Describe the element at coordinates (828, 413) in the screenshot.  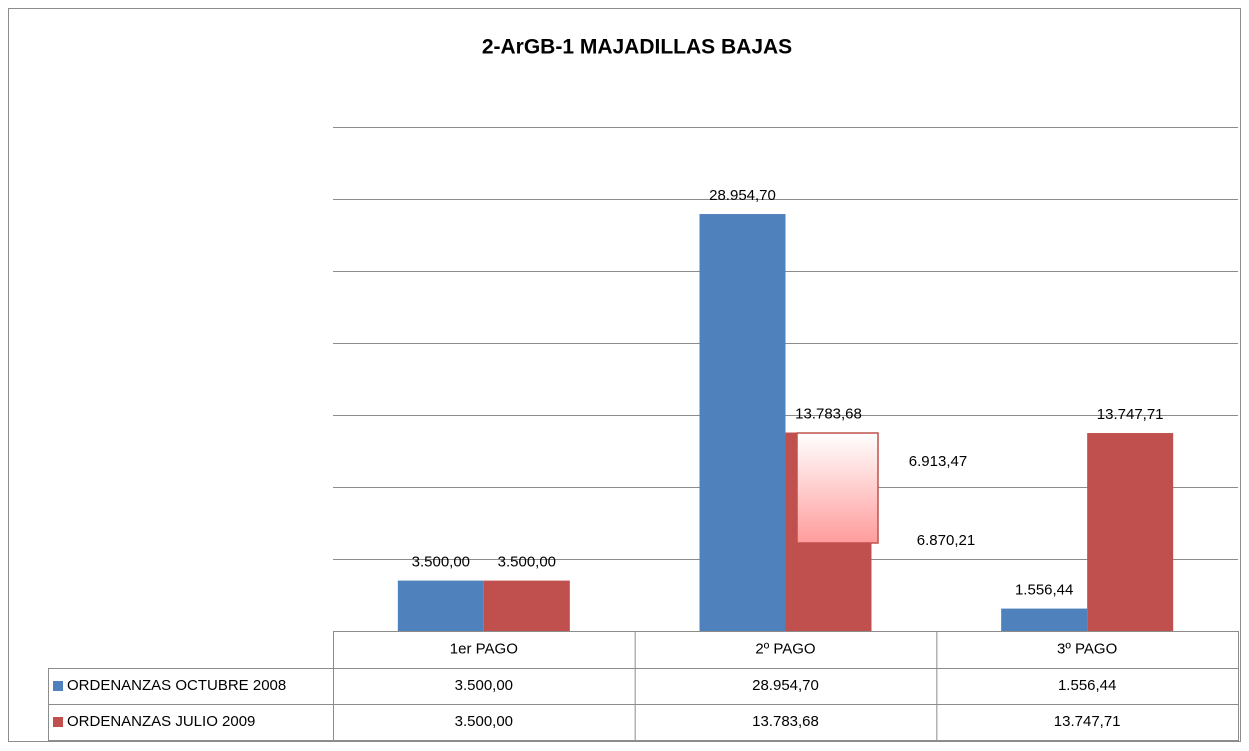
I see `data-label: 13.783,68` at that location.